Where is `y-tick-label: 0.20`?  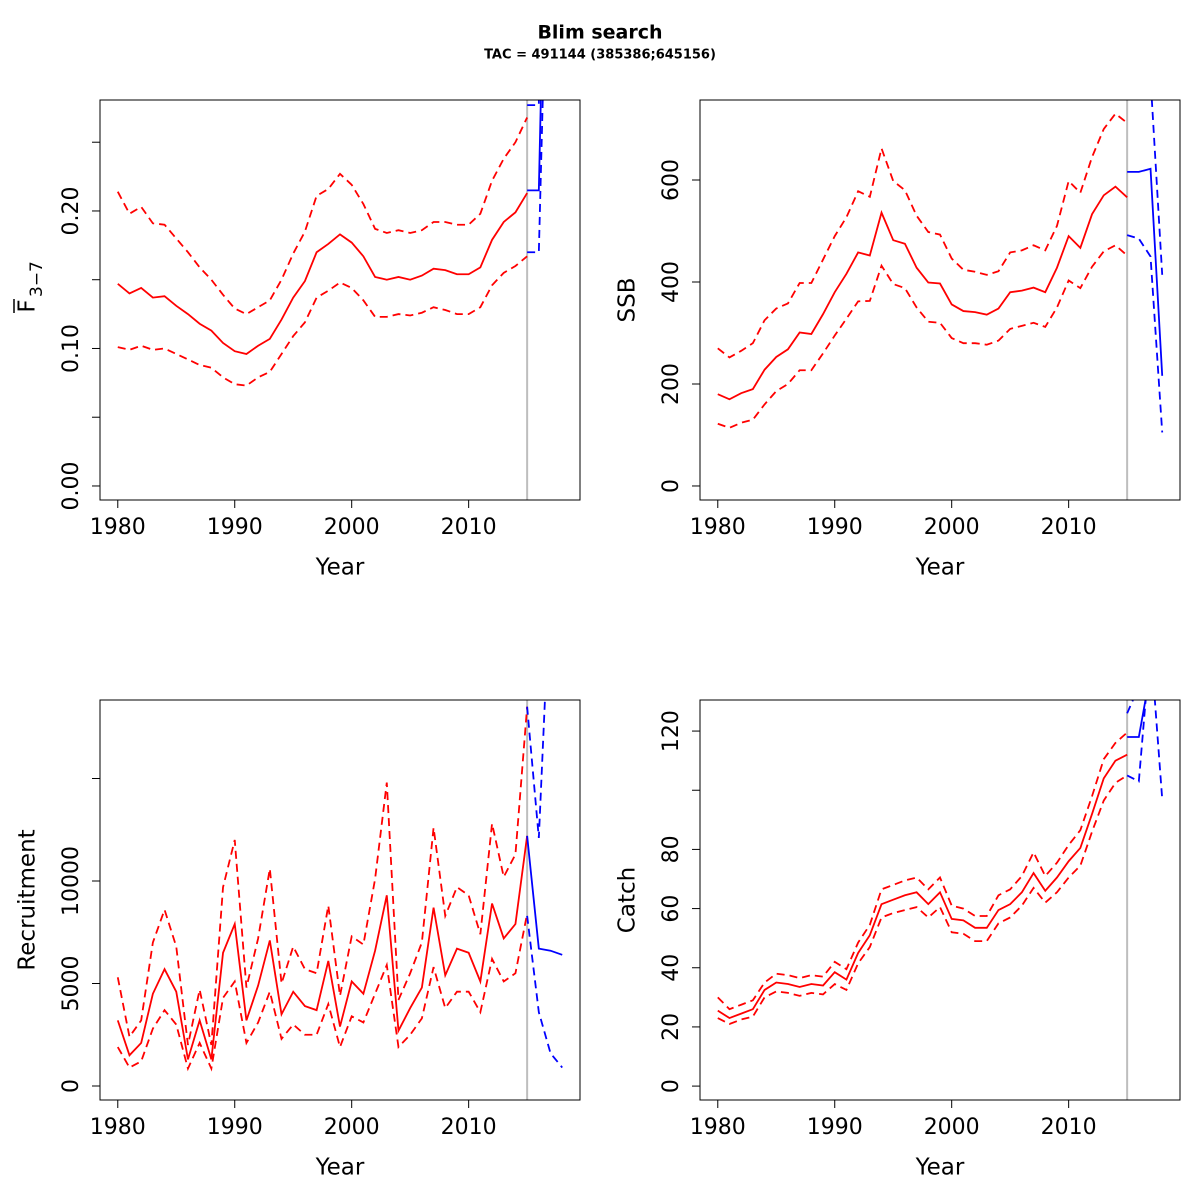 y-tick-label: 0.20 is located at coordinates (71, 210).